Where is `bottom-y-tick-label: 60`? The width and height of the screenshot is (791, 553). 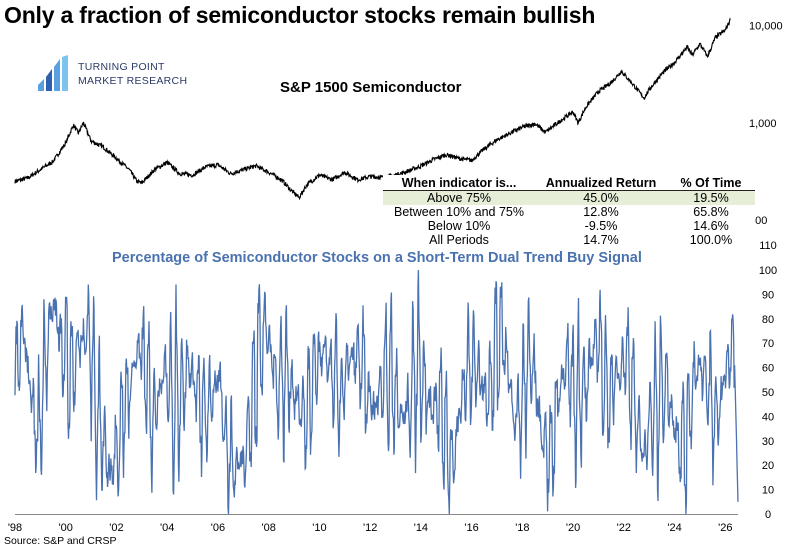
bottom-y-tick-label: 60 is located at coordinates (768, 369).